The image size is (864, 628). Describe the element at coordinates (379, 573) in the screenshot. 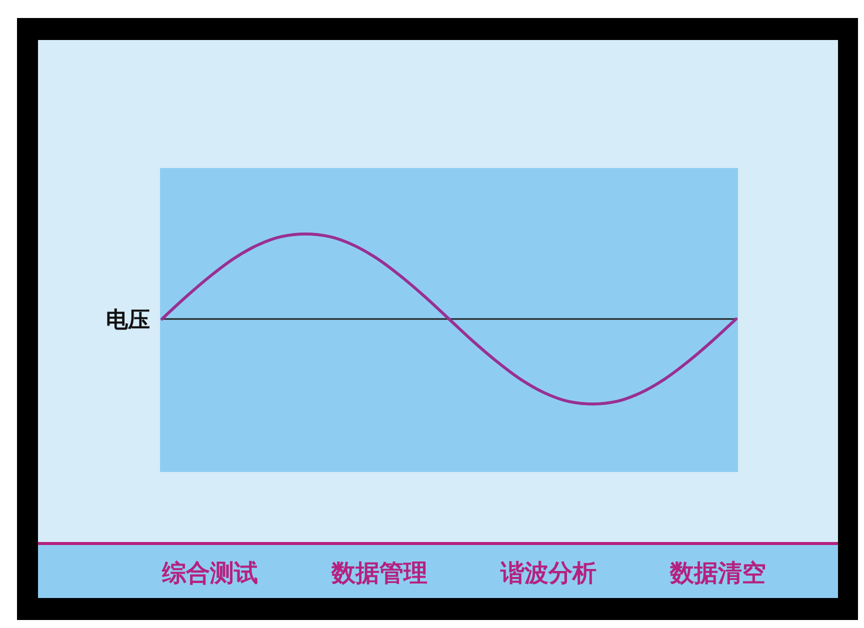

I see `text: 数据管理` at that location.